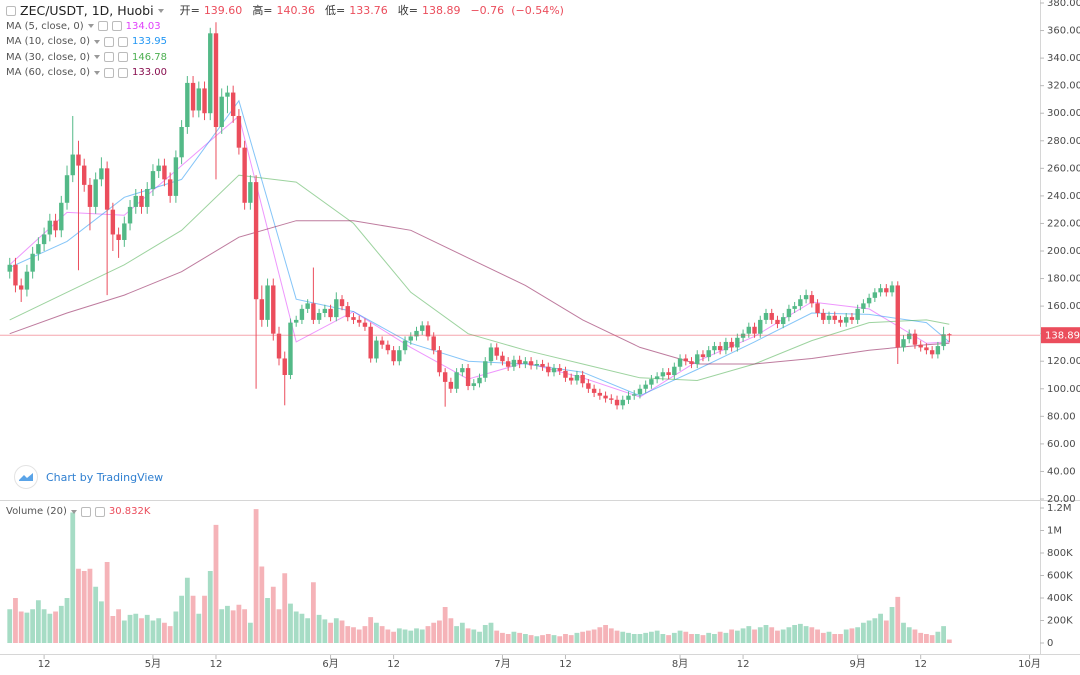  Describe the element at coordinates (1063, 251) in the screenshot. I see `y-tick-label: 200.00` at that location.